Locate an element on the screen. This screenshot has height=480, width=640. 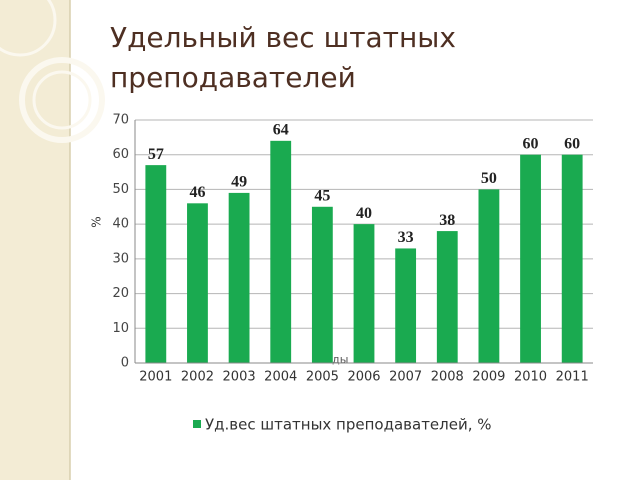
y-tick-label: 40 is located at coordinates (120, 224).